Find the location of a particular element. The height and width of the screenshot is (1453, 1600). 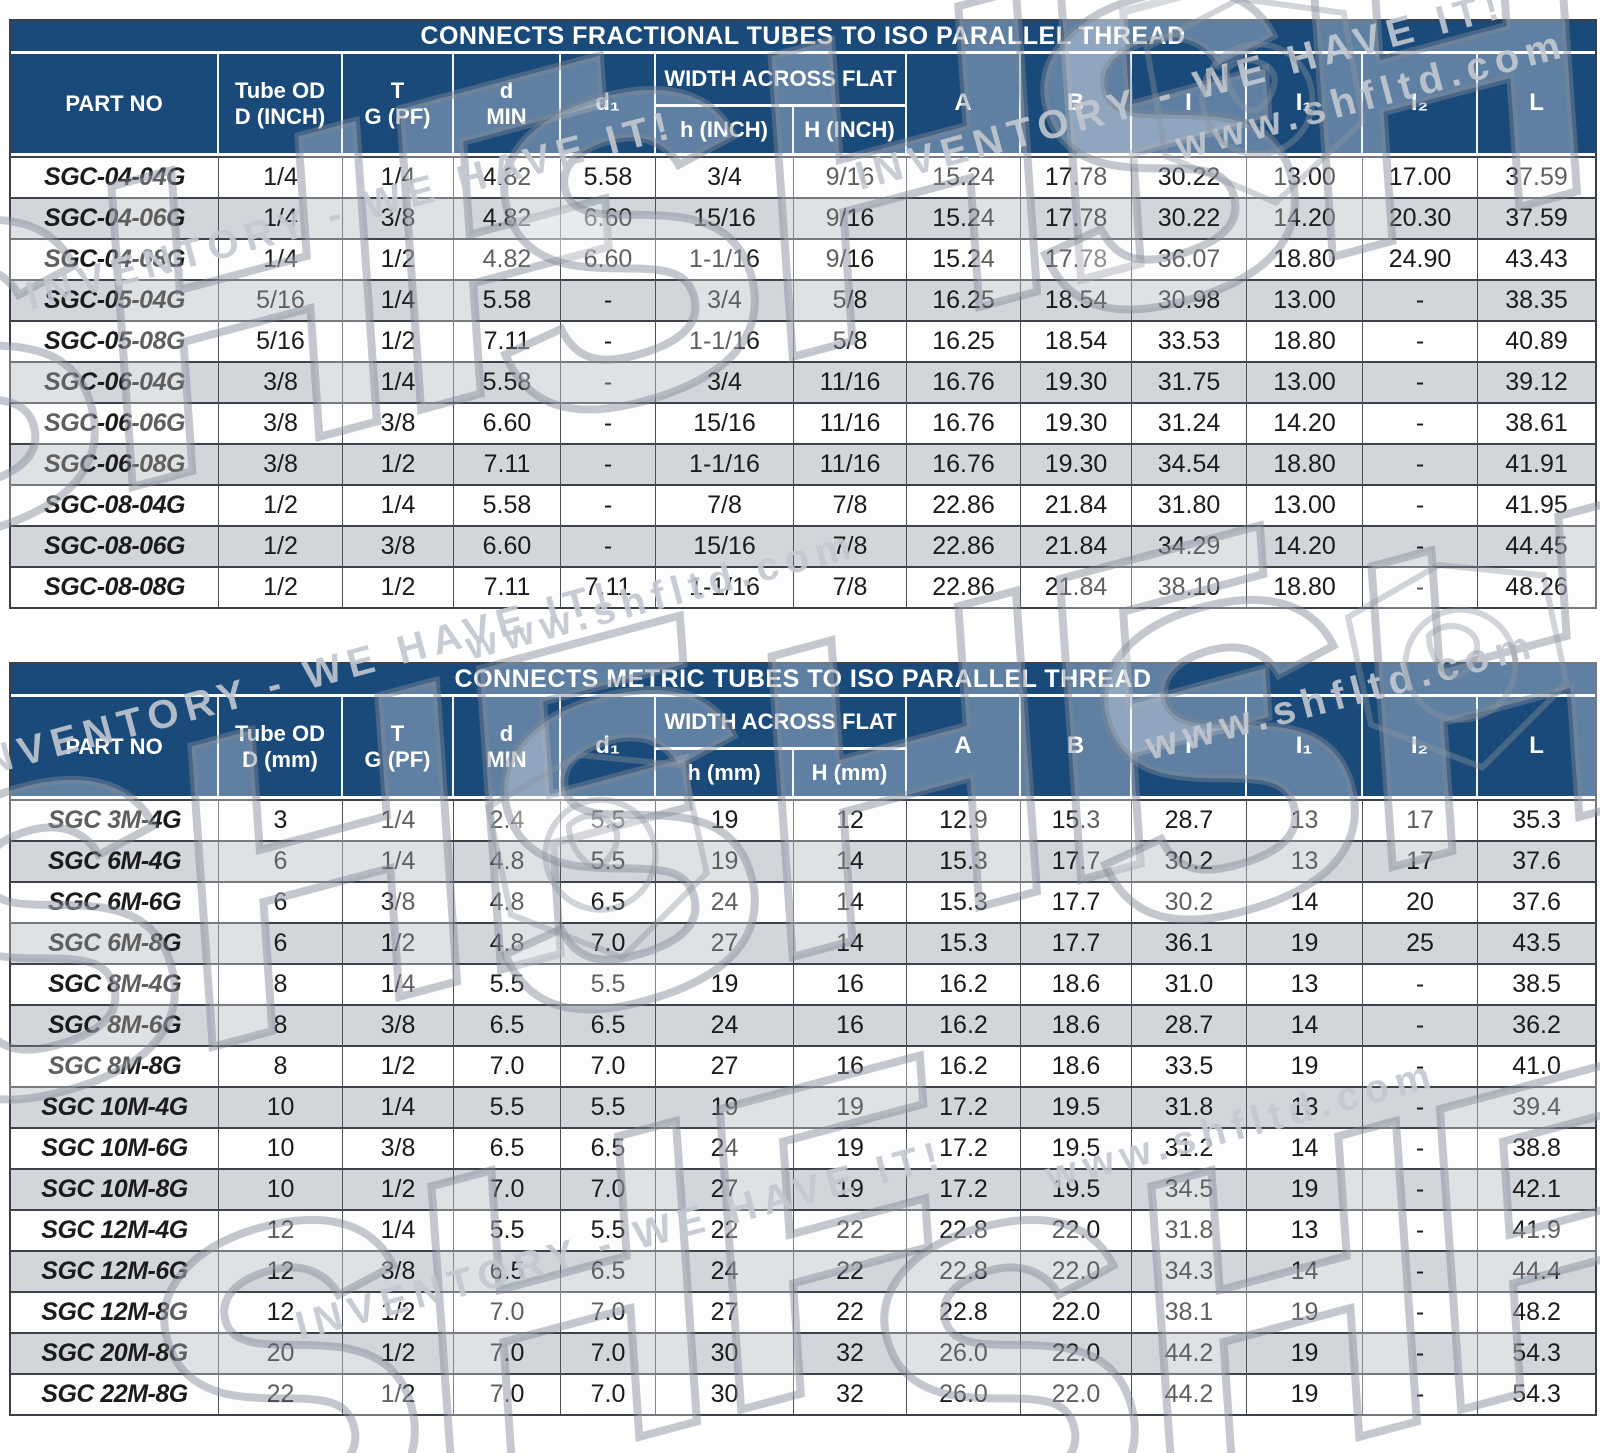

col-H: H (INCH) is located at coordinates (850, 131).